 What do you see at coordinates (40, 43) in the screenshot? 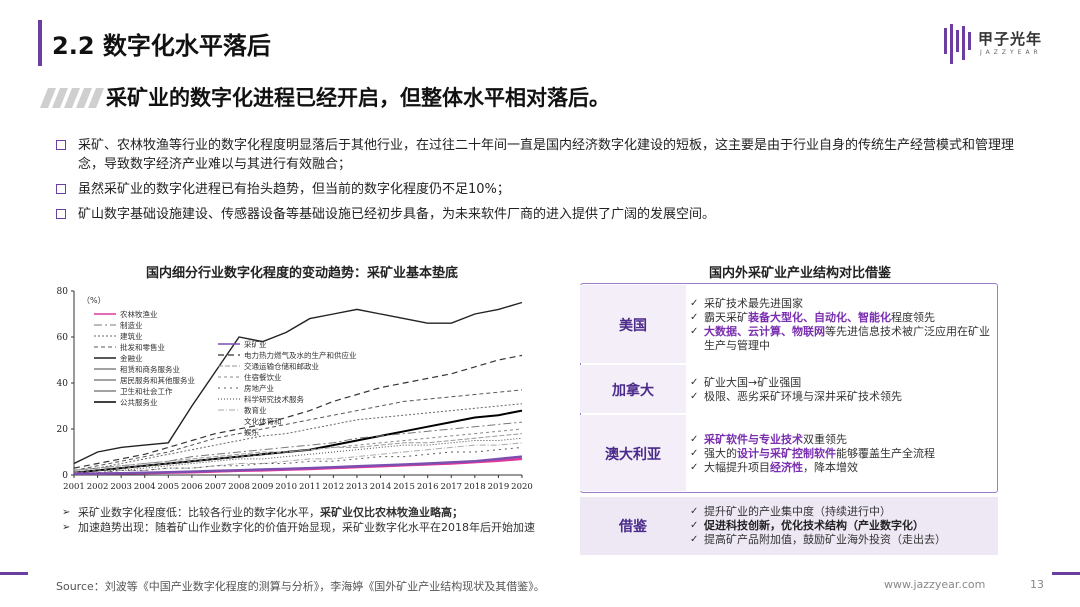
I see `title-accent-bar` at bounding box center [40, 43].